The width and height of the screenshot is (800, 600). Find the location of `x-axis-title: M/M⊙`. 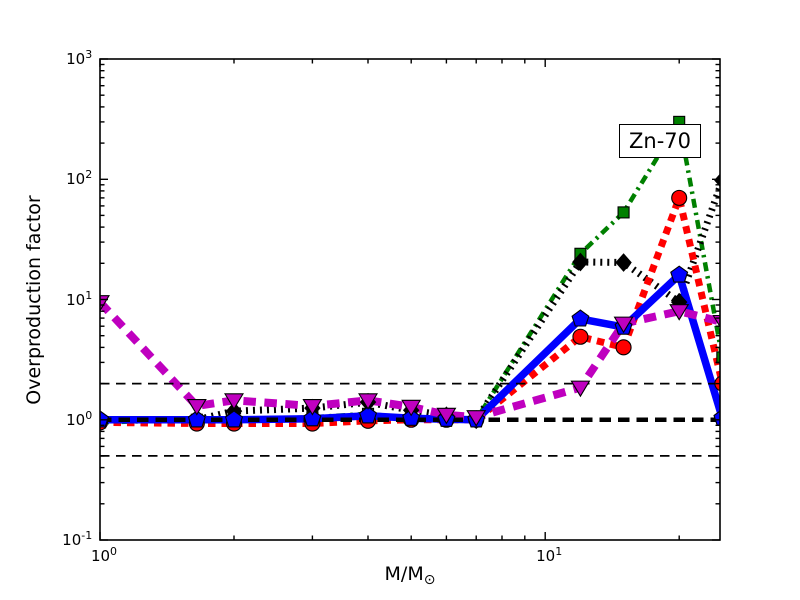

x-axis-title: M/M⊙ is located at coordinates (410, 575).